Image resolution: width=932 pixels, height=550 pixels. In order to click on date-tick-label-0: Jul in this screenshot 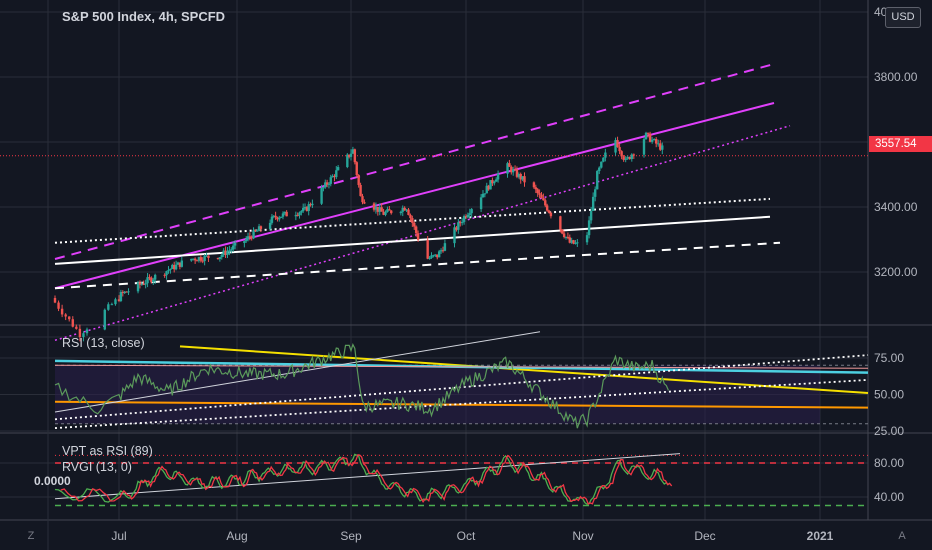, I will do `click(118, 536)`.